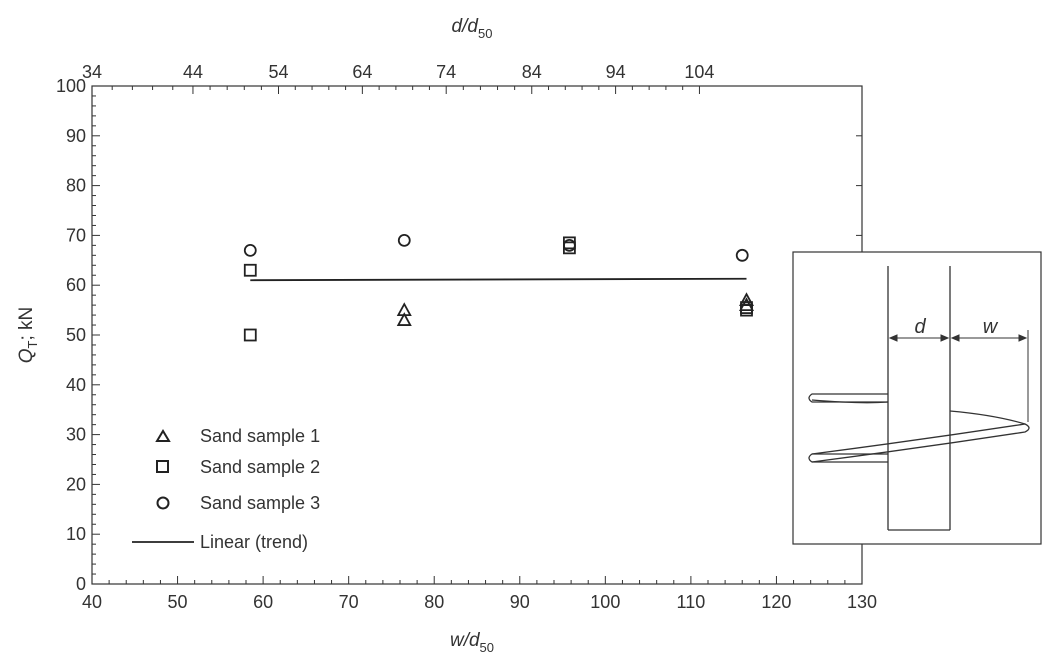  Describe the element at coordinates (362, 72) in the screenshot. I see `x2-tick-label: 64` at that location.